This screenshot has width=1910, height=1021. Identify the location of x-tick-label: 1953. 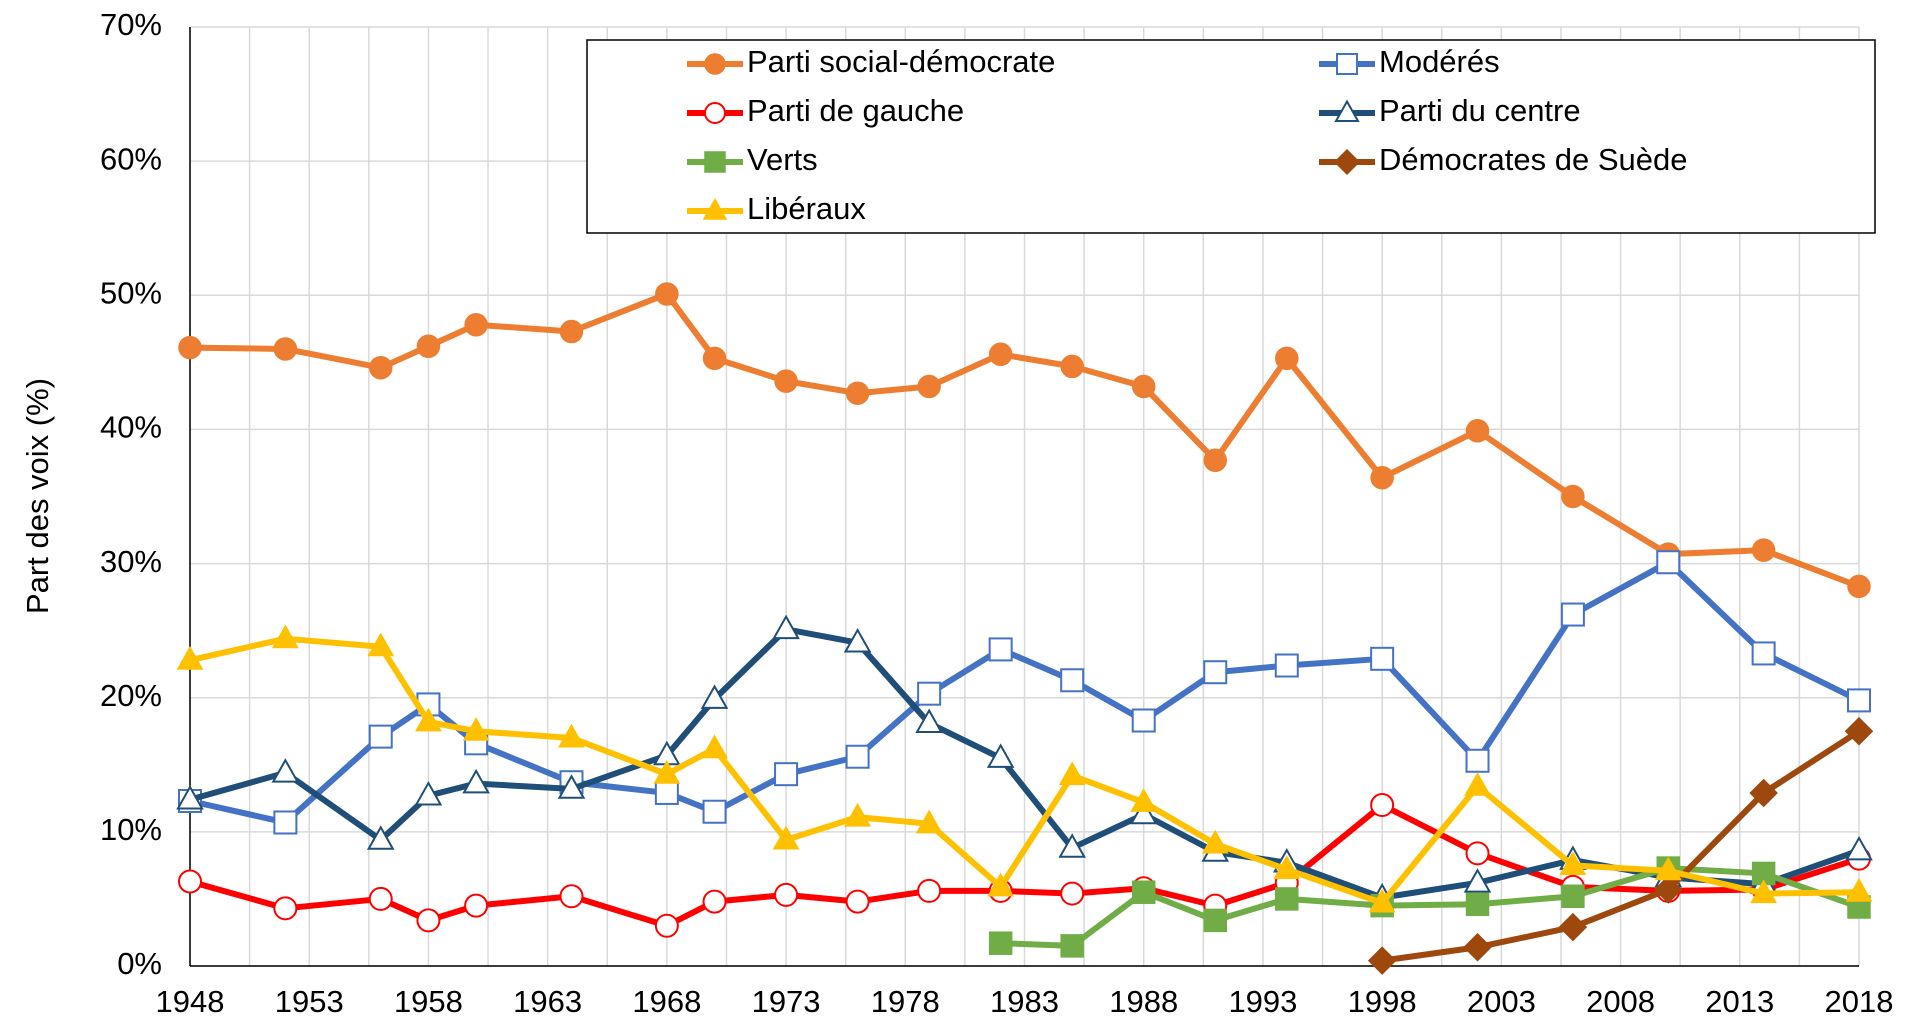
(309, 1001).